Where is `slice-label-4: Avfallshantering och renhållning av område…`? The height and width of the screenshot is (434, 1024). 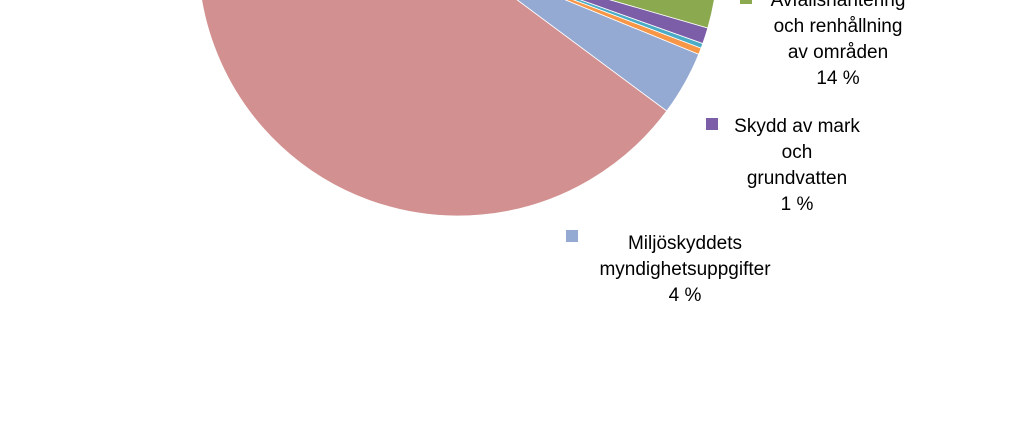
slice-label-4: Avfallshantering och renhållning av område… is located at coordinates (838, 46).